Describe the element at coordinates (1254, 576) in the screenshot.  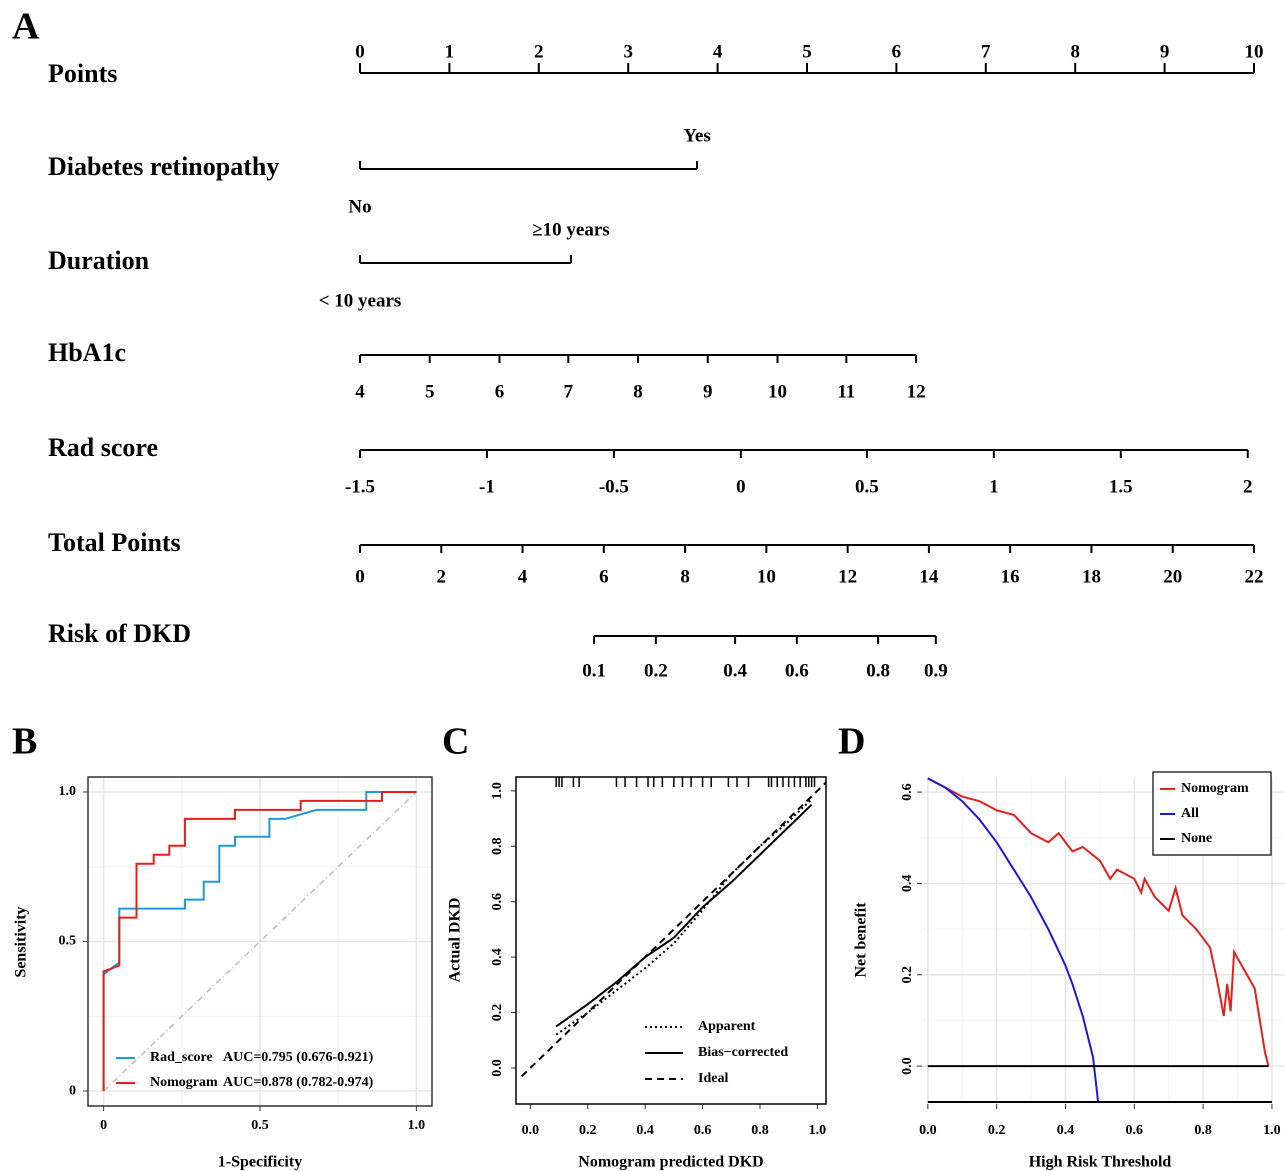
I see `tick-label: 22` at that location.